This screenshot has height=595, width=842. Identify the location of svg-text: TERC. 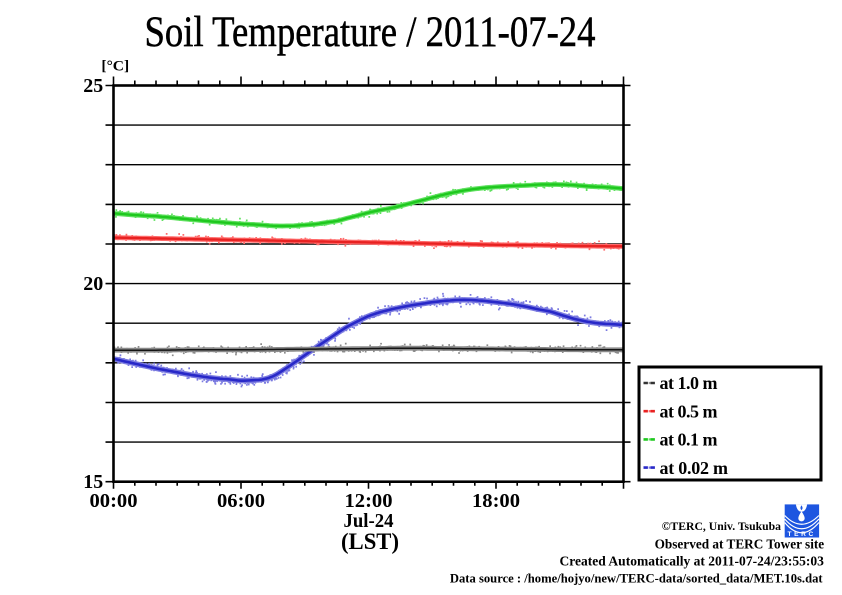
(802, 534).